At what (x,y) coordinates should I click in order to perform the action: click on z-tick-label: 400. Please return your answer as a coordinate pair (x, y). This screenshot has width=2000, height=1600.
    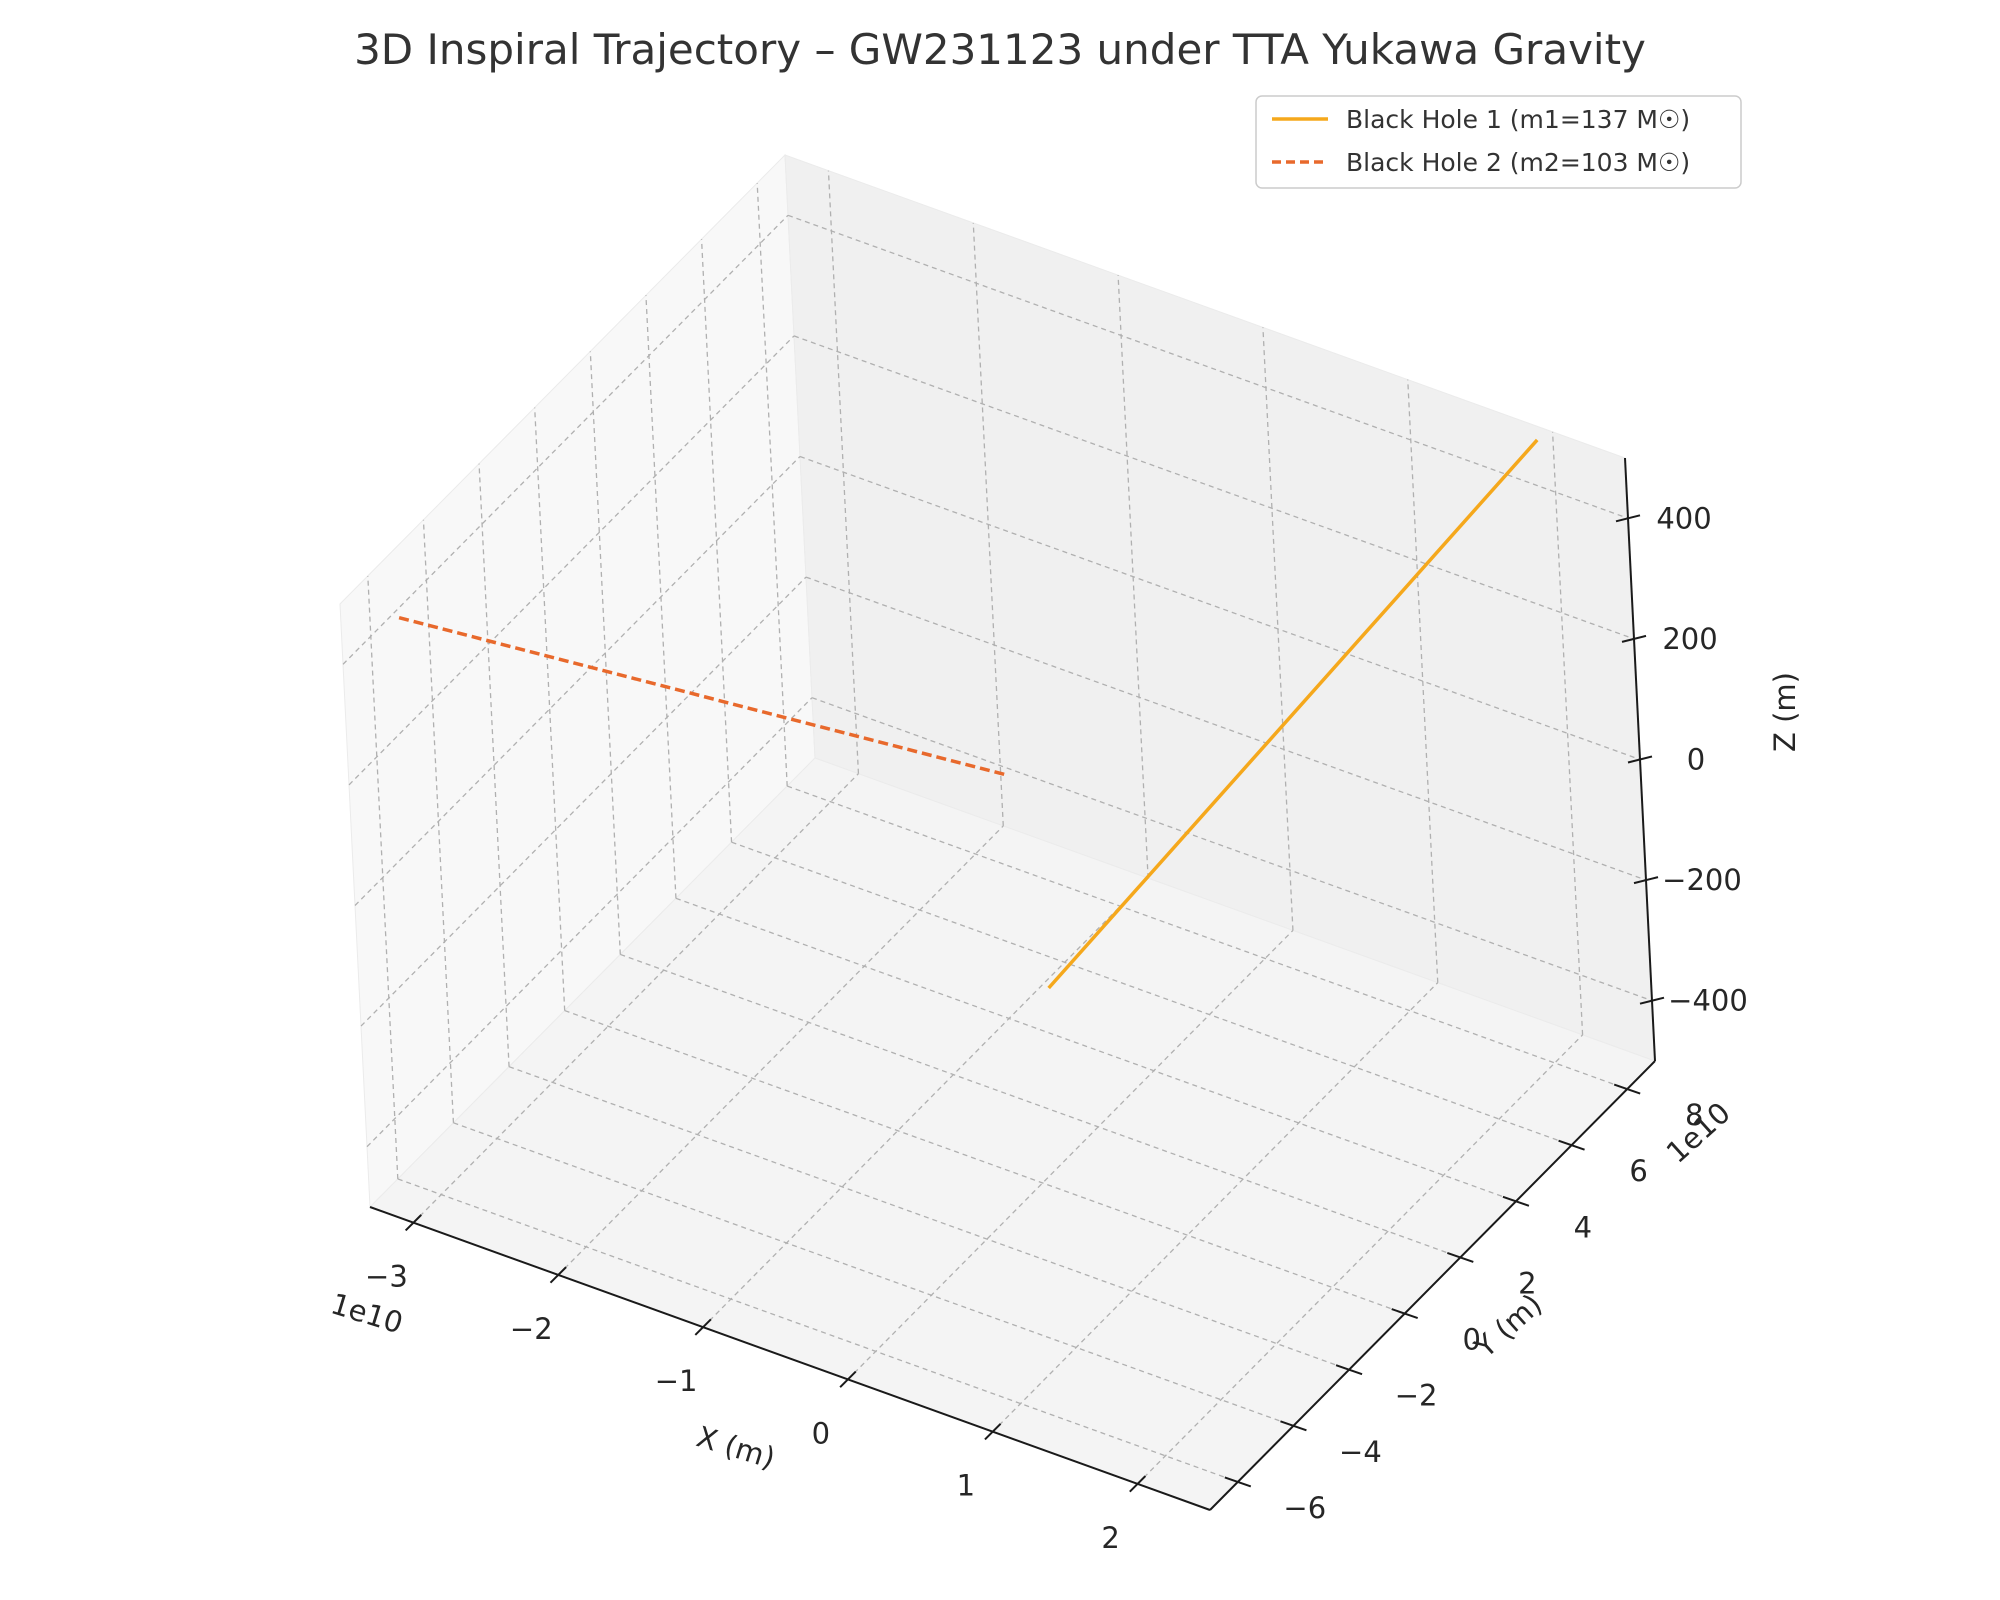
    Looking at the image, I should click on (1683, 518).